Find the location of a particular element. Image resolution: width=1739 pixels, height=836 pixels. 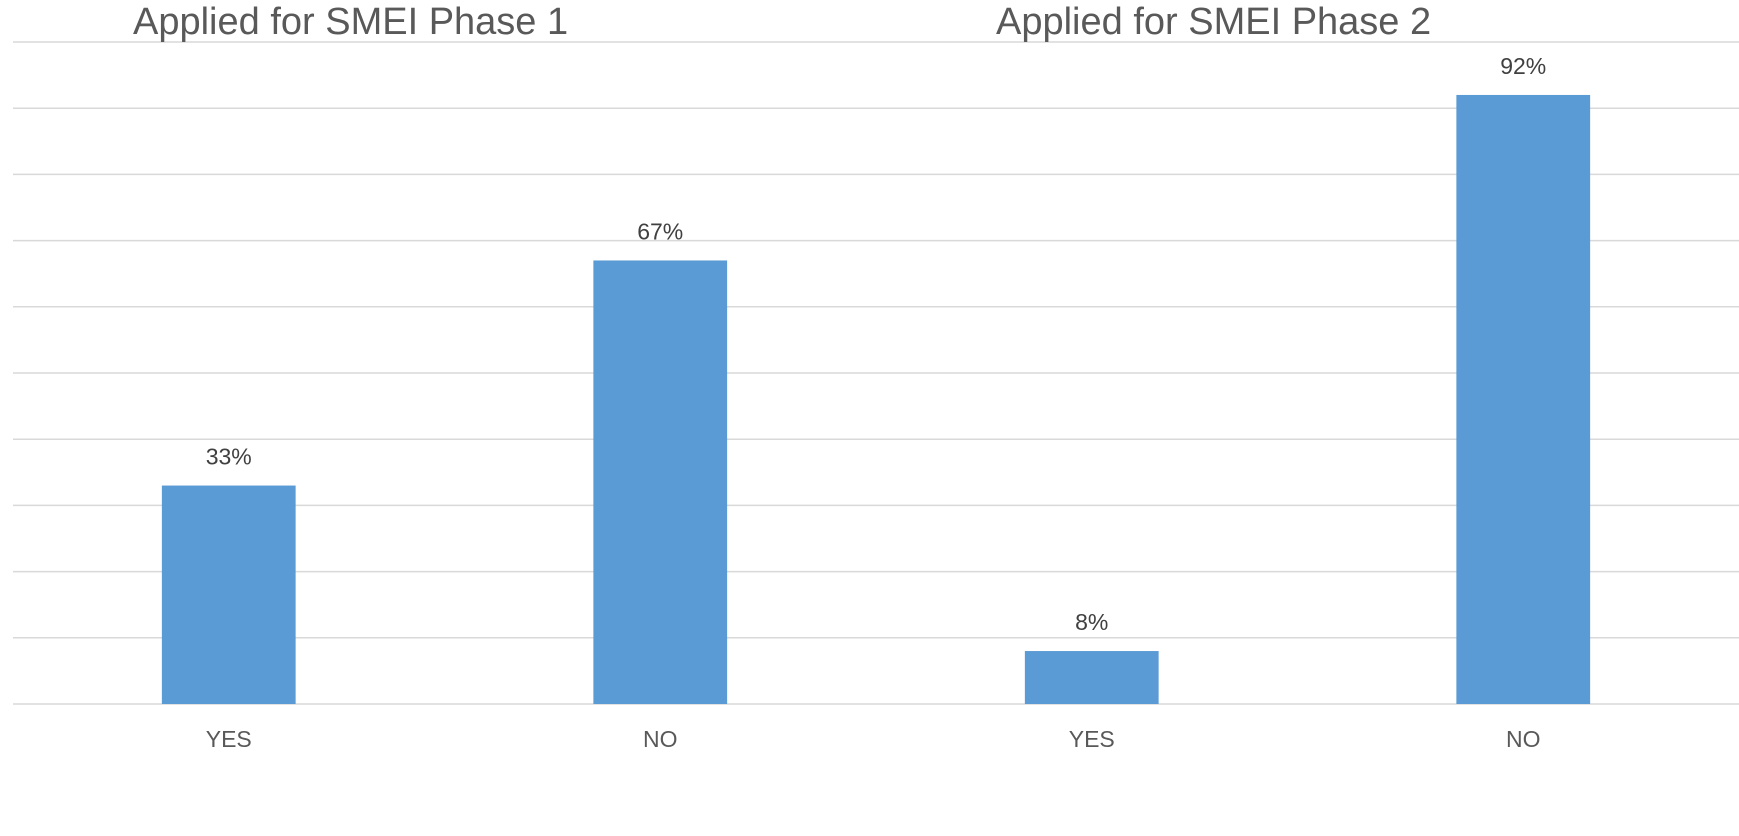

chart-title: Applied for SMEI Phase 1 is located at coordinates (350, 22).